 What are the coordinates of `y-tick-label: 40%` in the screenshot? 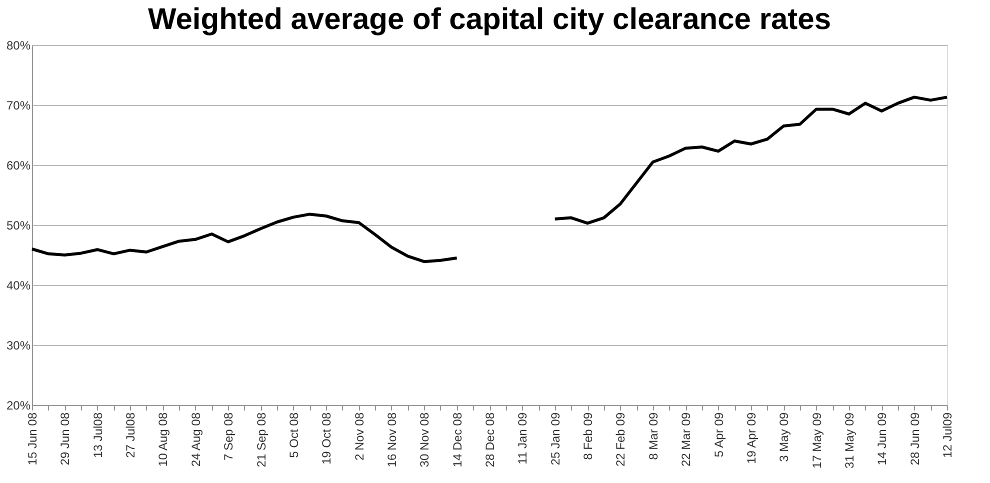 It's located at (18, 285).